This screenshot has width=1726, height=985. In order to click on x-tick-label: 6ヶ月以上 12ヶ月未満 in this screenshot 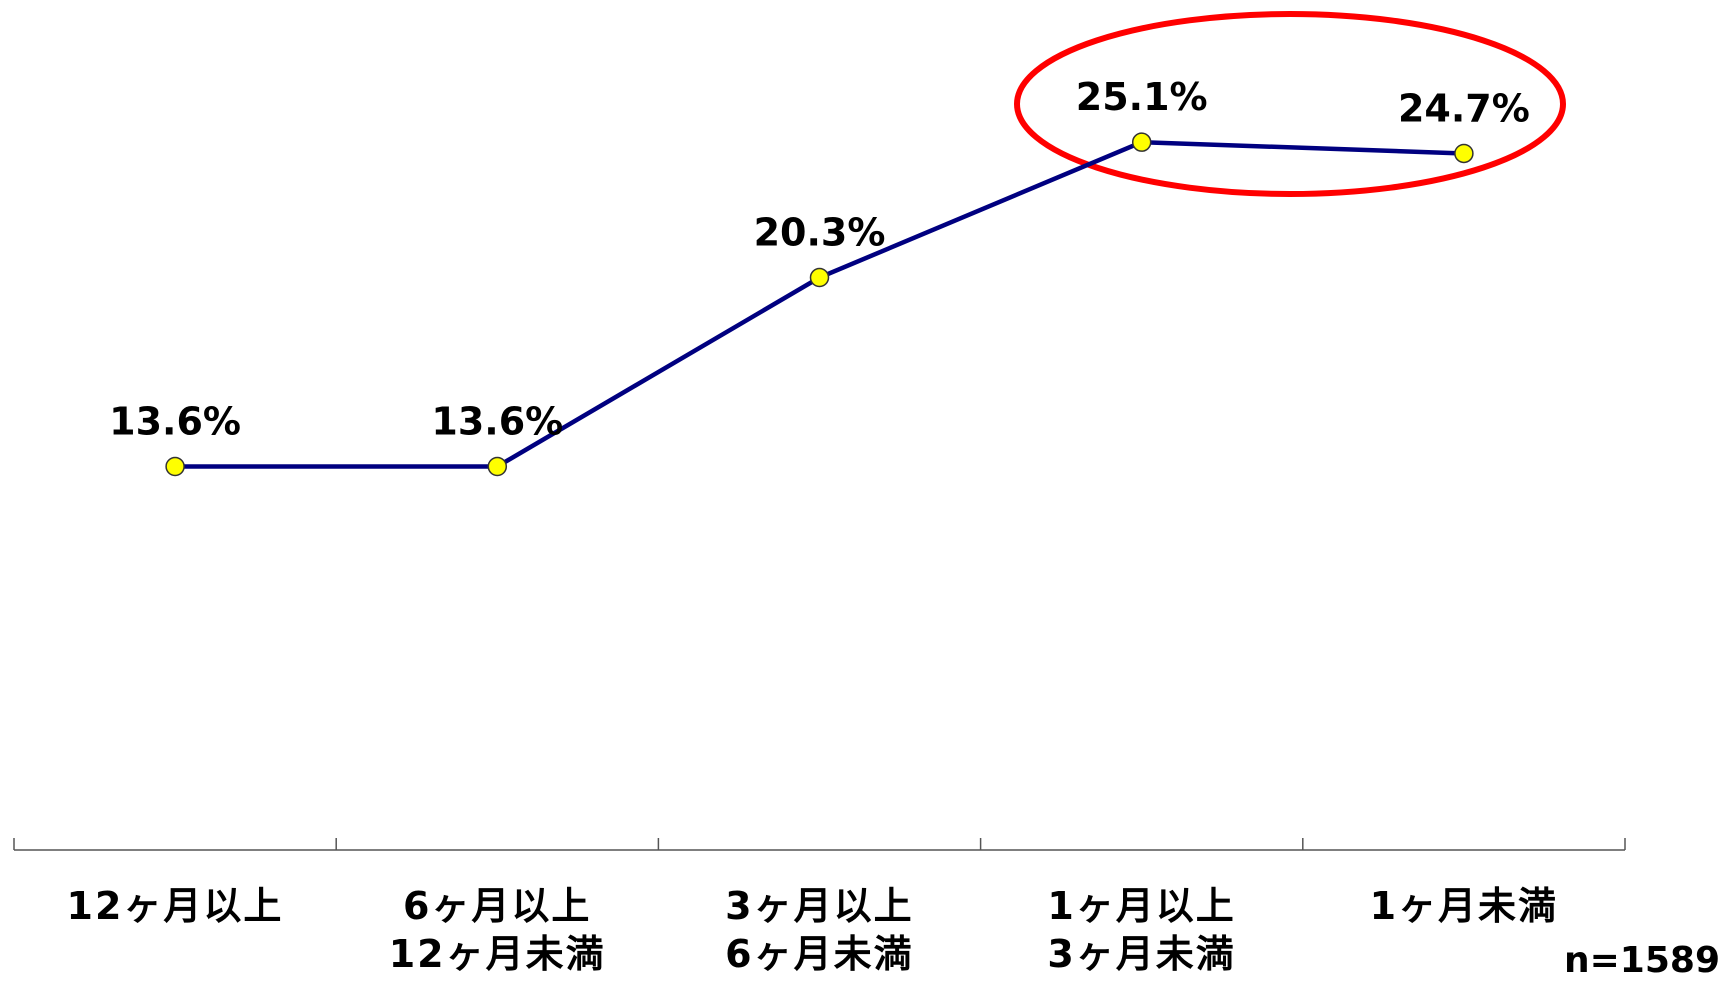, I will do `click(497, 930)`.